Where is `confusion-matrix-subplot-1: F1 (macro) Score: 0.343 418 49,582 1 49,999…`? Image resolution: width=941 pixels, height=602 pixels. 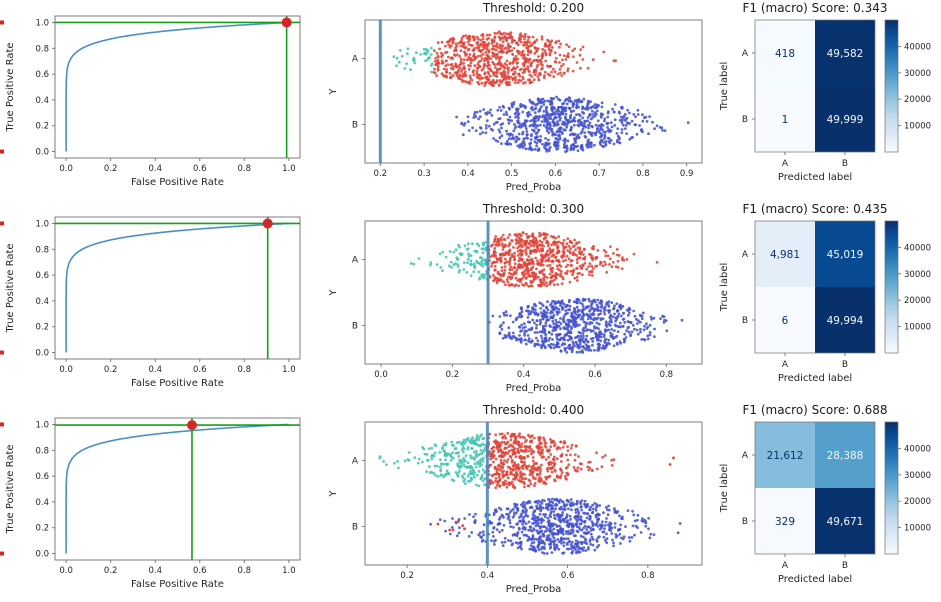
confusion-matrix-subplot-1: F1 (macro) Score: 0.343 418 49,582 1 49,999… is located at coordinates (828, 100).